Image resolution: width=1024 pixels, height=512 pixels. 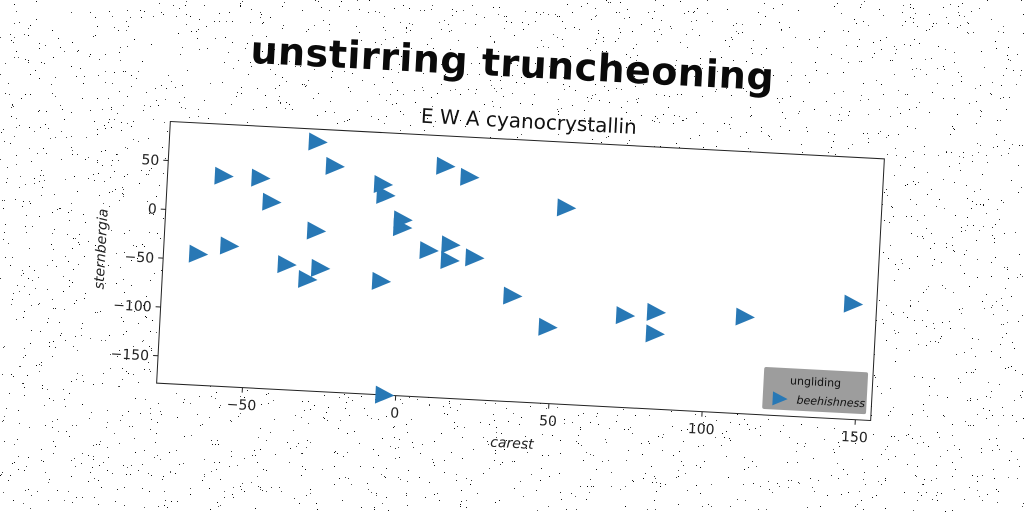 I want to click on y-axis-label: sternbergia, so click(x=101, y=248).